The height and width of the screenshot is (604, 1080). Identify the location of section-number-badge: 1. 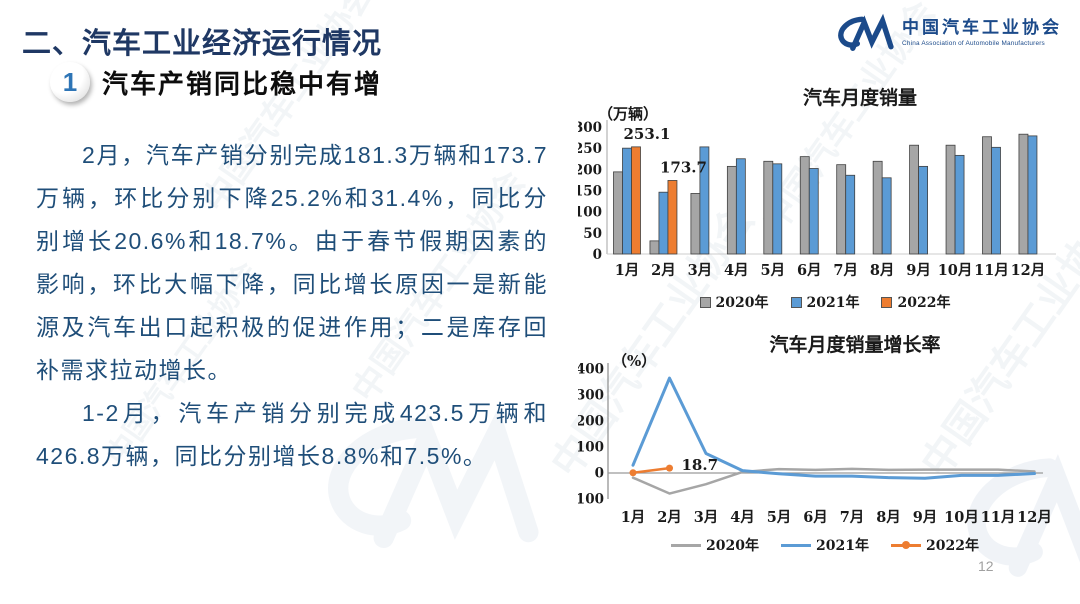
(70, 82).